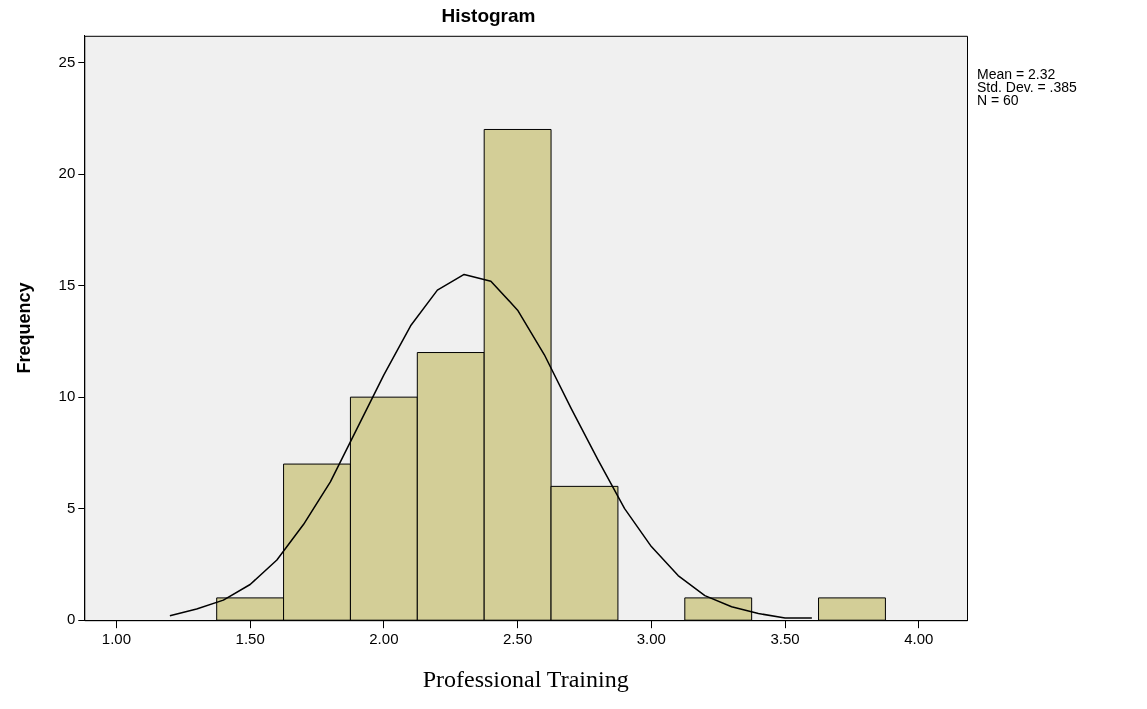  What do you see at coordinates (67, 396) in the screenshot?
I see `y-tick-label: 10` at bounding box center [67, 396].